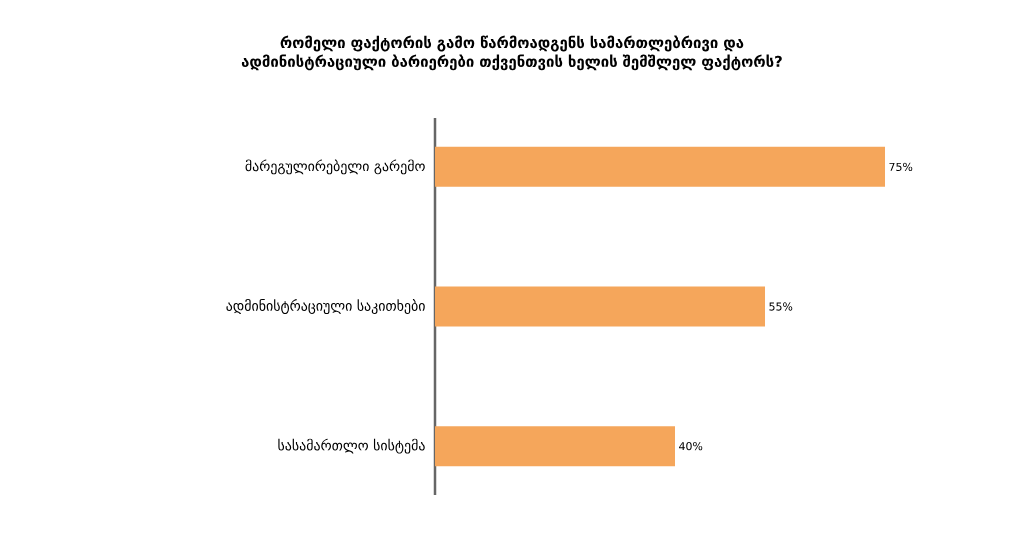  Describe the element at coordinates (335, 167) in the screenshot. I see `y-tick-label: მარეგულირებელი გარემო` at that location.